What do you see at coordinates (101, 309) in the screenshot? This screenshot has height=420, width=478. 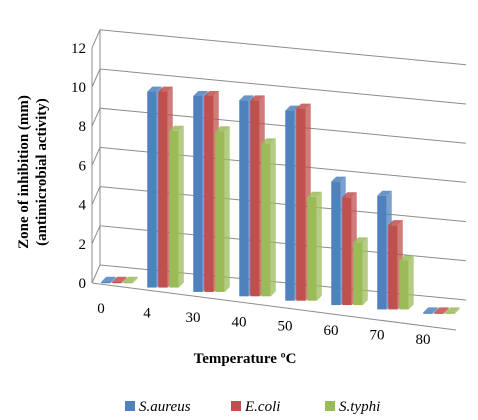 I see `x-tick-label: 0` at bounding box center [101, 309].